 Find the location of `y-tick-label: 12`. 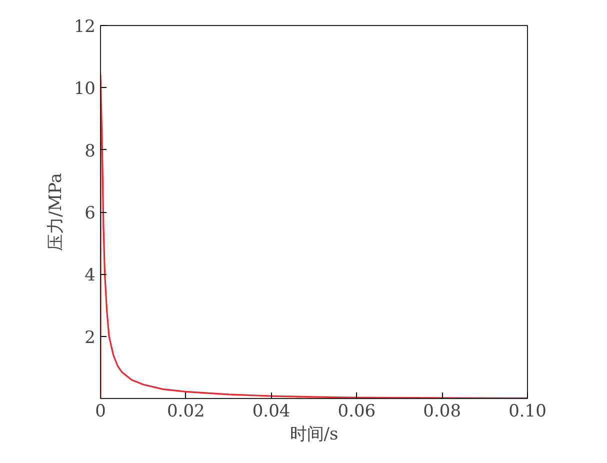

y-tick-label: 12 is located at coordinates (85, 27).